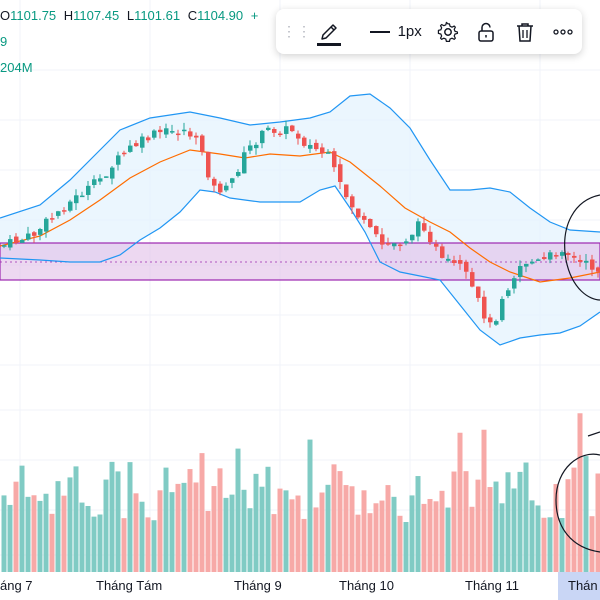 The width and height of the screenshot is (600, 600). Describe the element at coordinates (297, 31) in the screenshot. I see `drag-handle-icon: ⋮⋮` at that location.